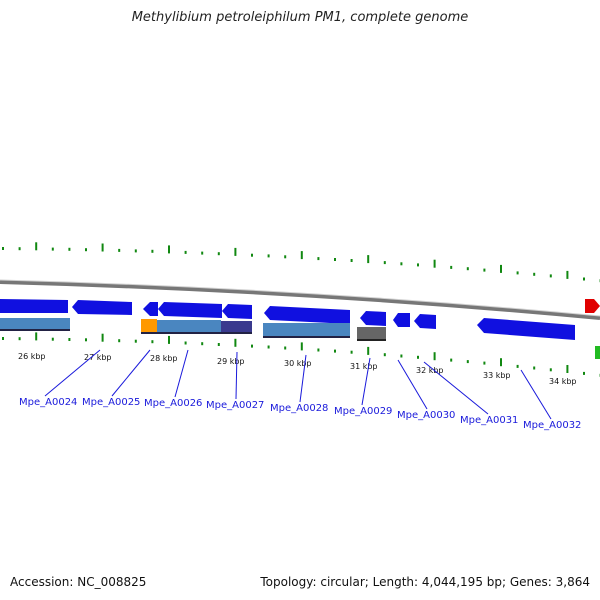 The width and height of the screenshot is (600, 600). Describe the element at coordinates (592, 306) in the screenshot. I see `red-gene-arrow` at that location.